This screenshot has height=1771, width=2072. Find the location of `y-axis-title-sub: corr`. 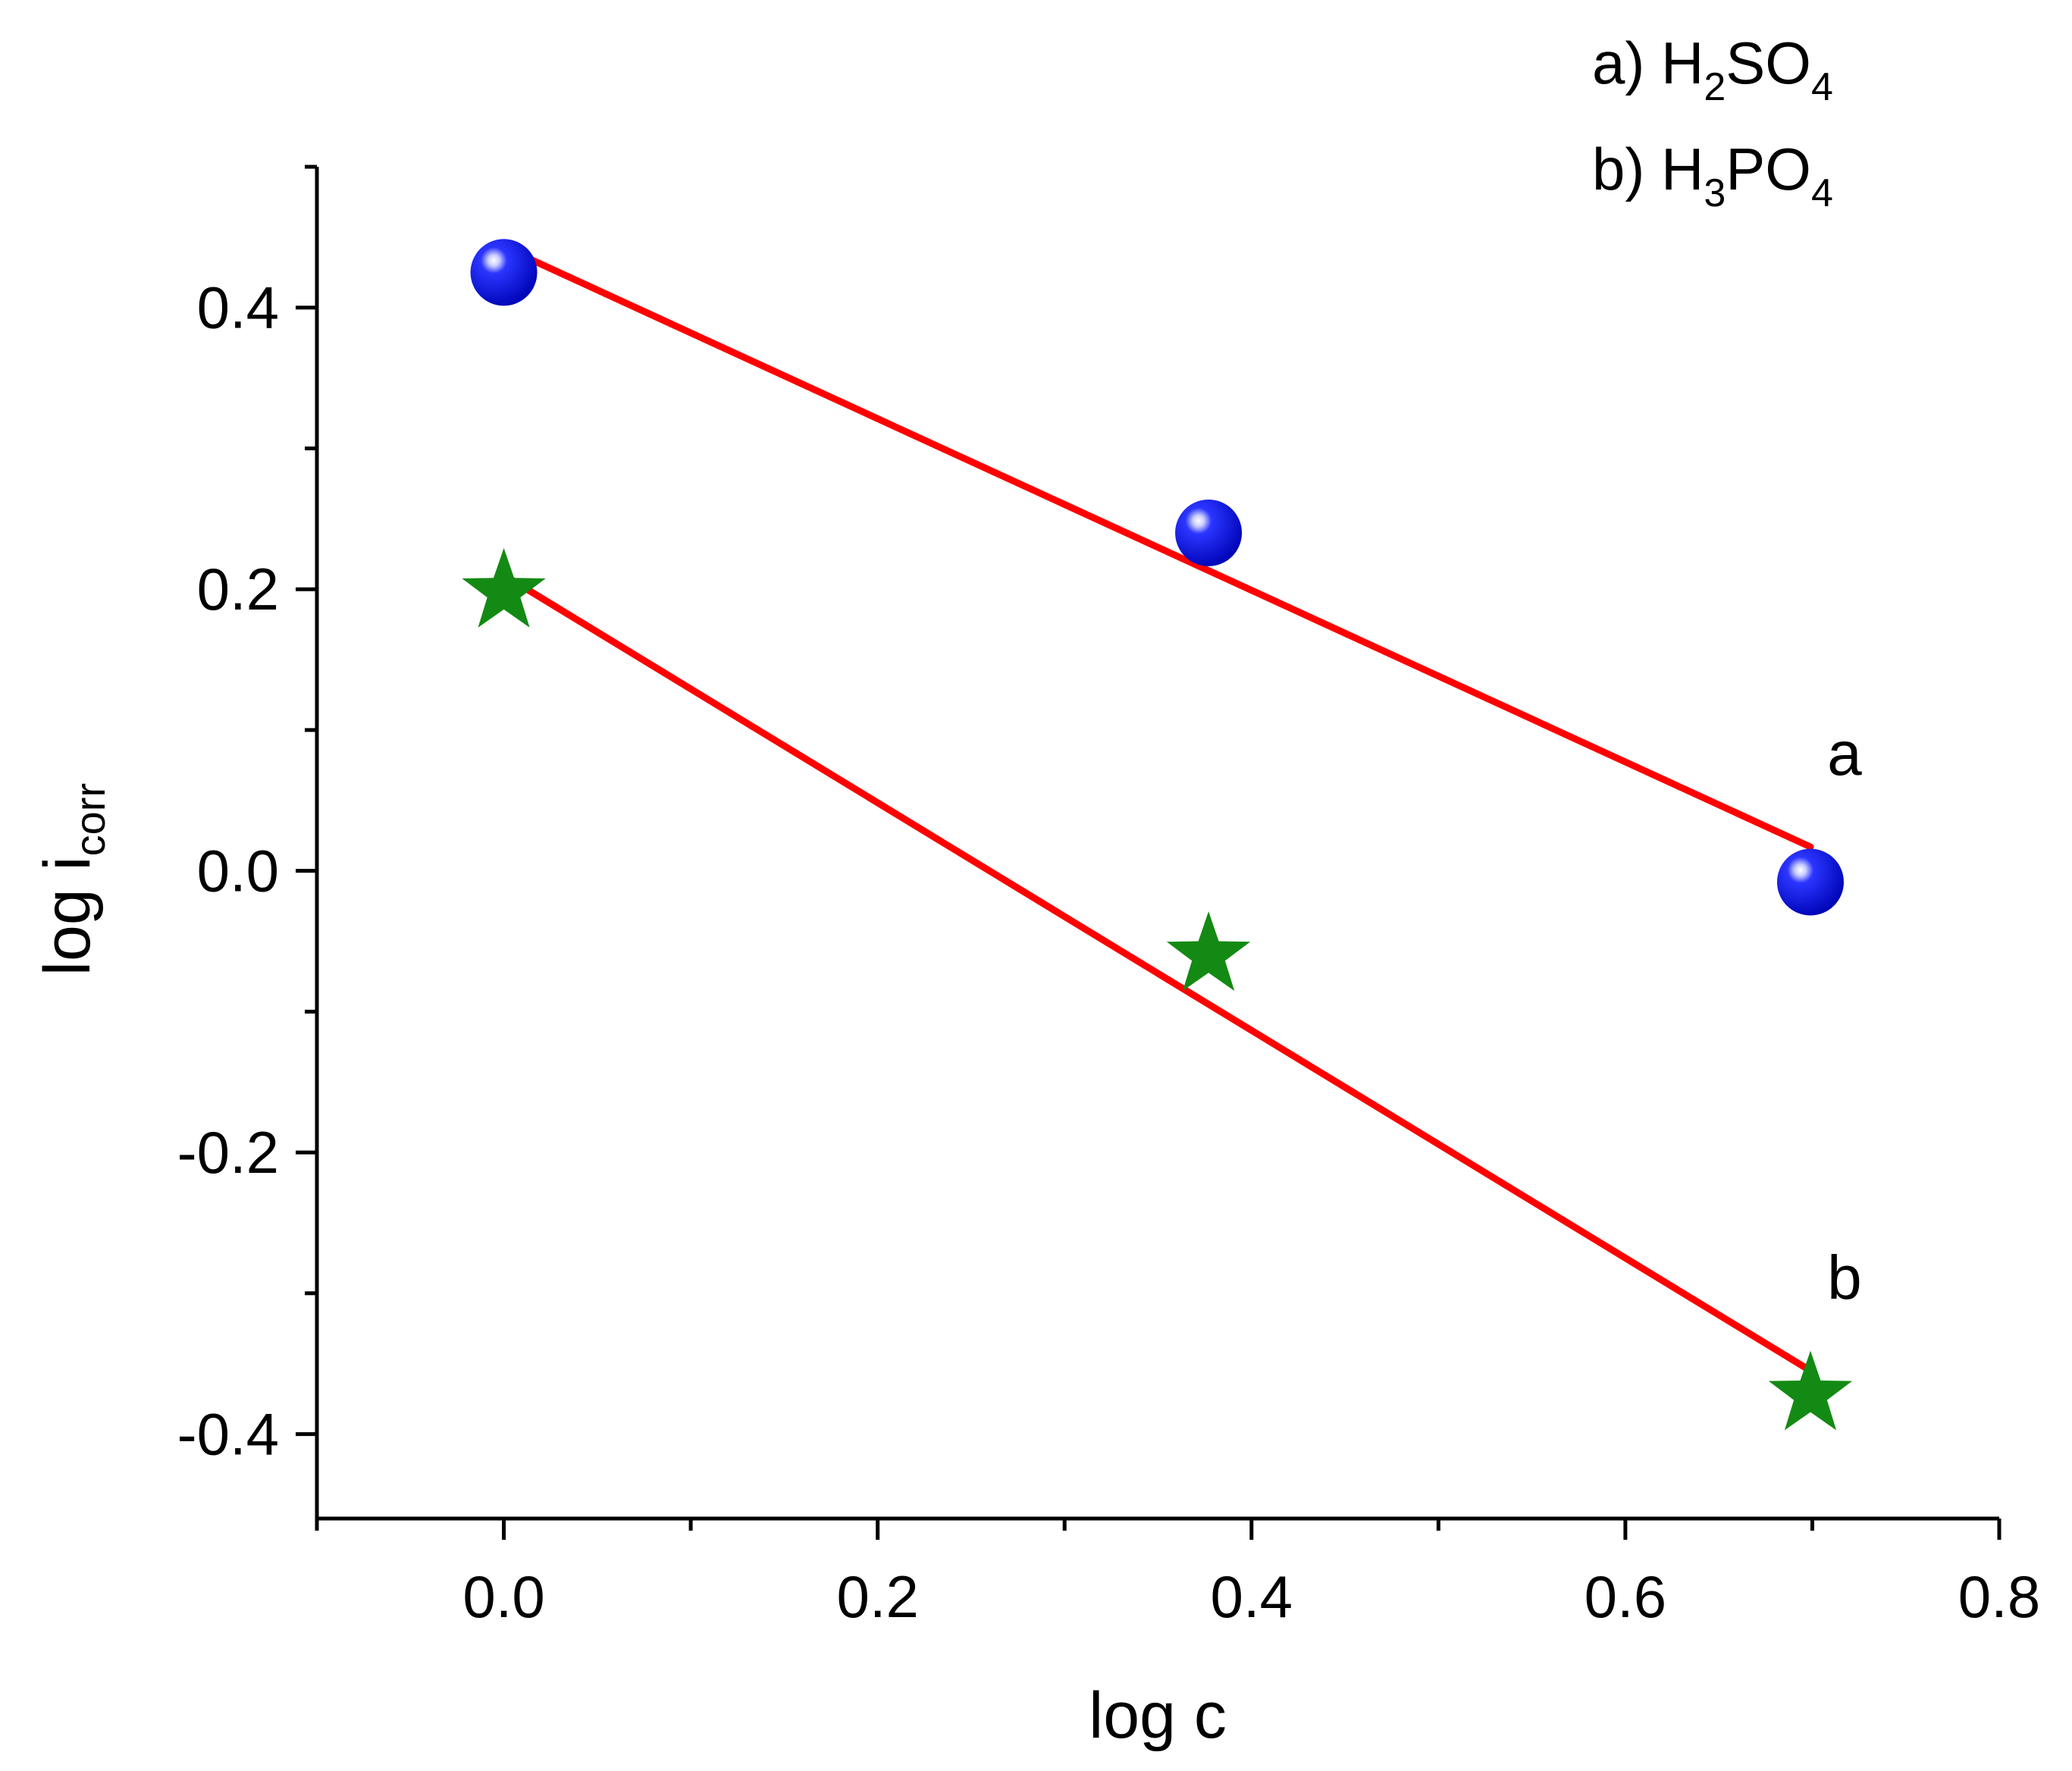

y-axis-title-sub: corr is located at coordinates (90, 819).